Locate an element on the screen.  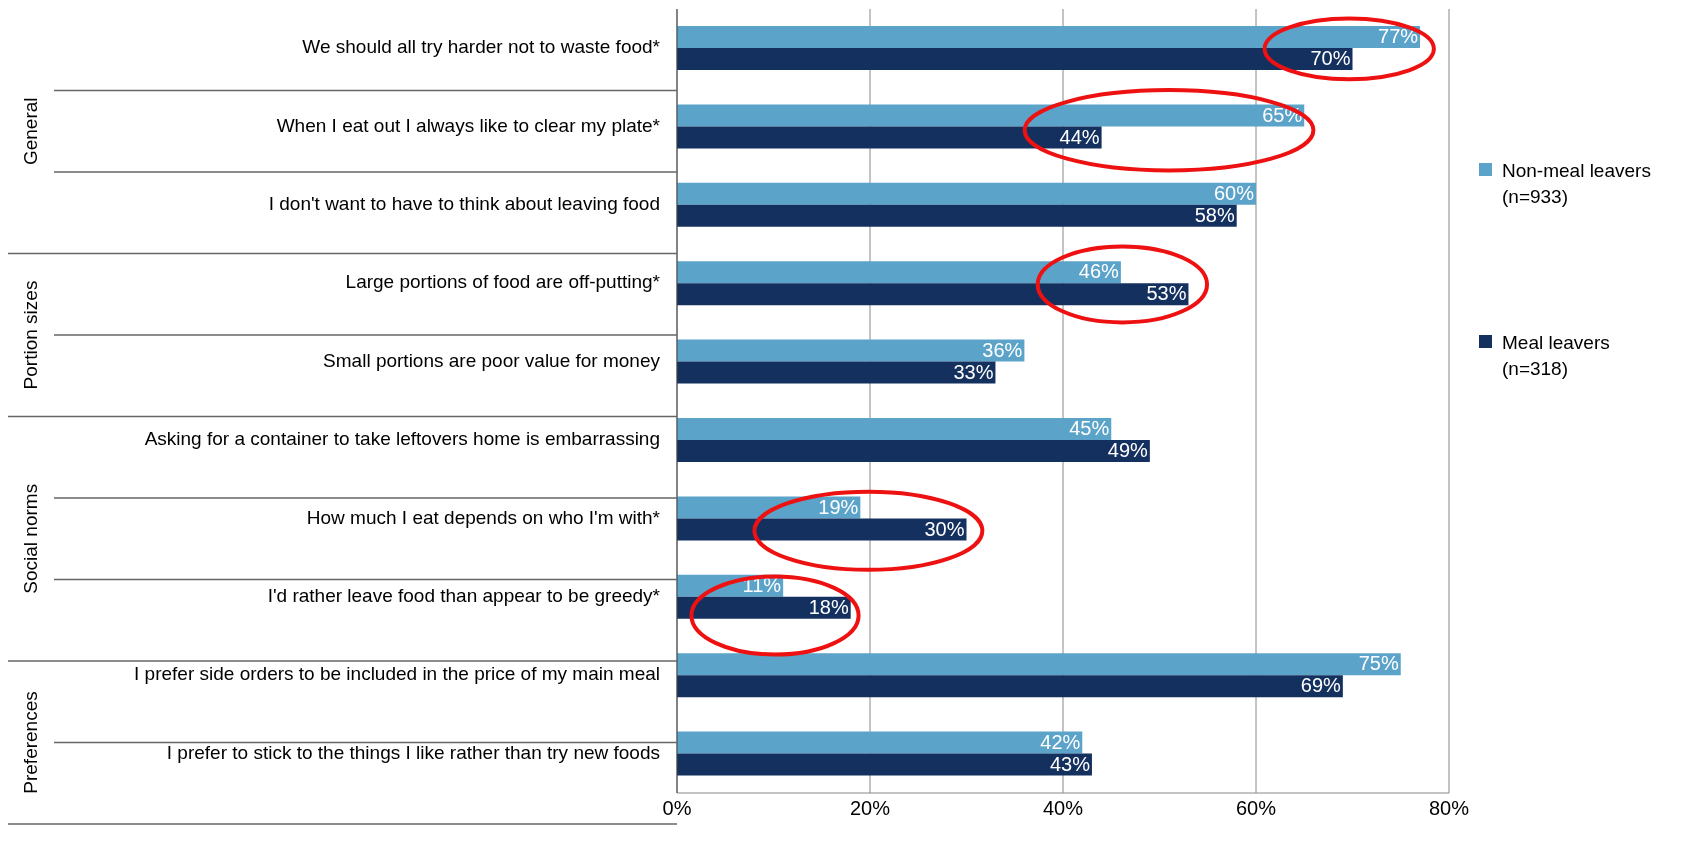
x-tick-label: 20% is located at coordinates (870, 808).